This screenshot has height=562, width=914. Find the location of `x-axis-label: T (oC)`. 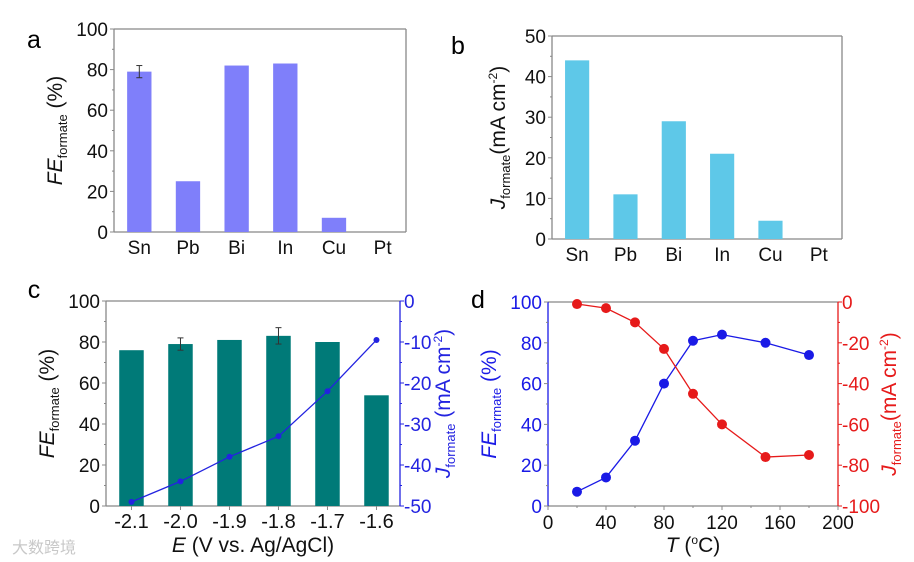

x-axis-label: T (oC) is located at coordinates (693, 545).